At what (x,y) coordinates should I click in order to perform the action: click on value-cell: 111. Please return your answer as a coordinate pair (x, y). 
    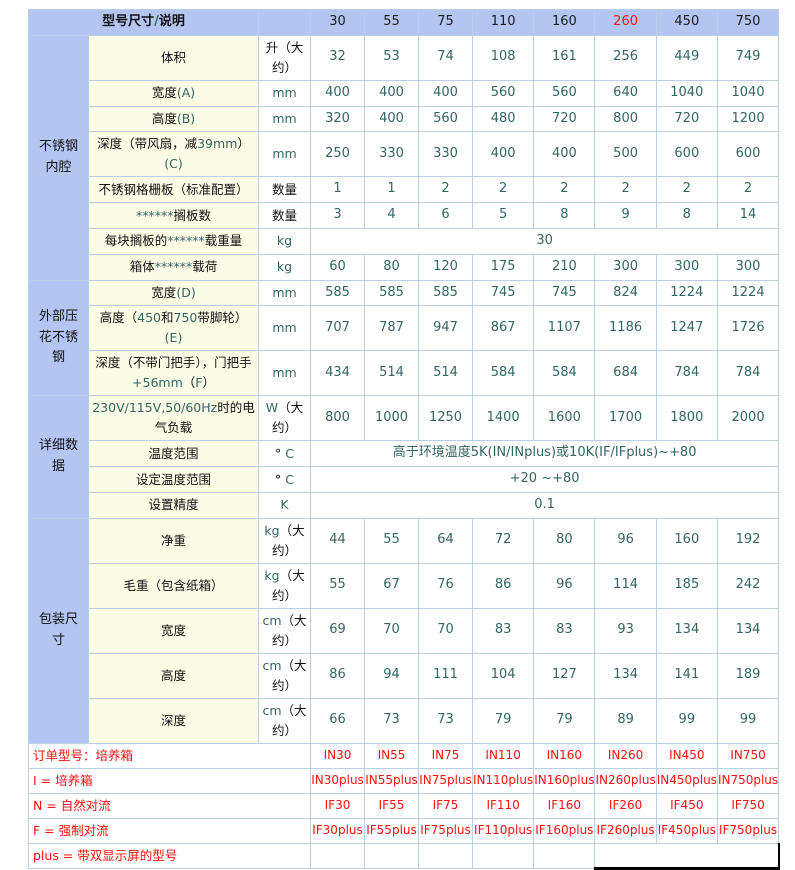
    Looking at the image, I should click on (445, 675).